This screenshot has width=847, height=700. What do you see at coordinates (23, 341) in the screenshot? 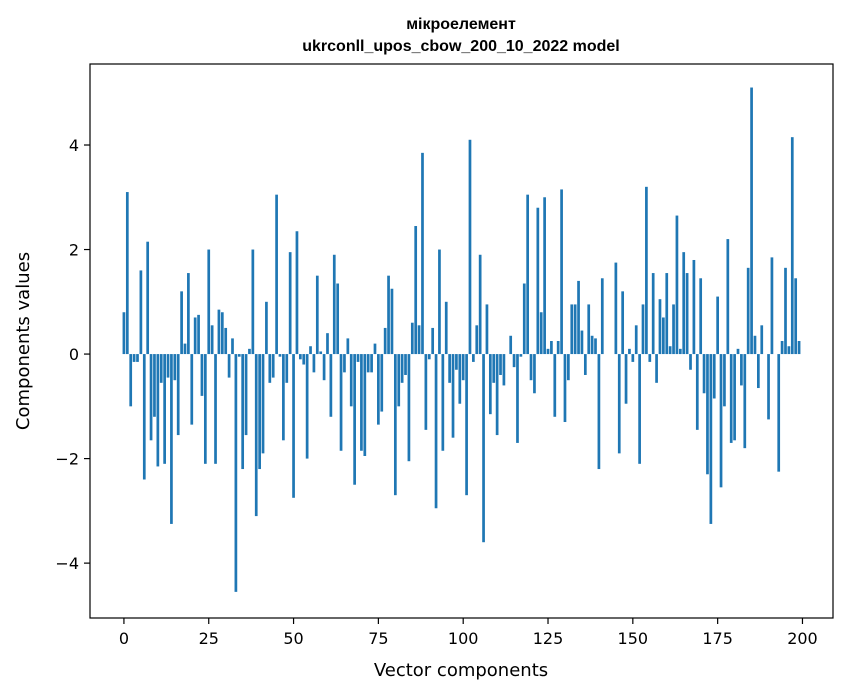
I see `y-axis-label: Components values` at bounding box center [23, 341].